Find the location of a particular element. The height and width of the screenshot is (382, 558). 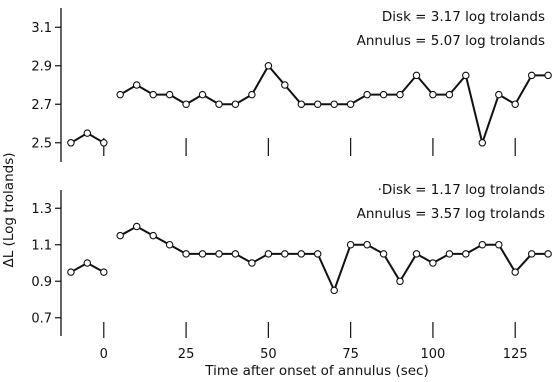

series-line is located at coordinates (334, 258).